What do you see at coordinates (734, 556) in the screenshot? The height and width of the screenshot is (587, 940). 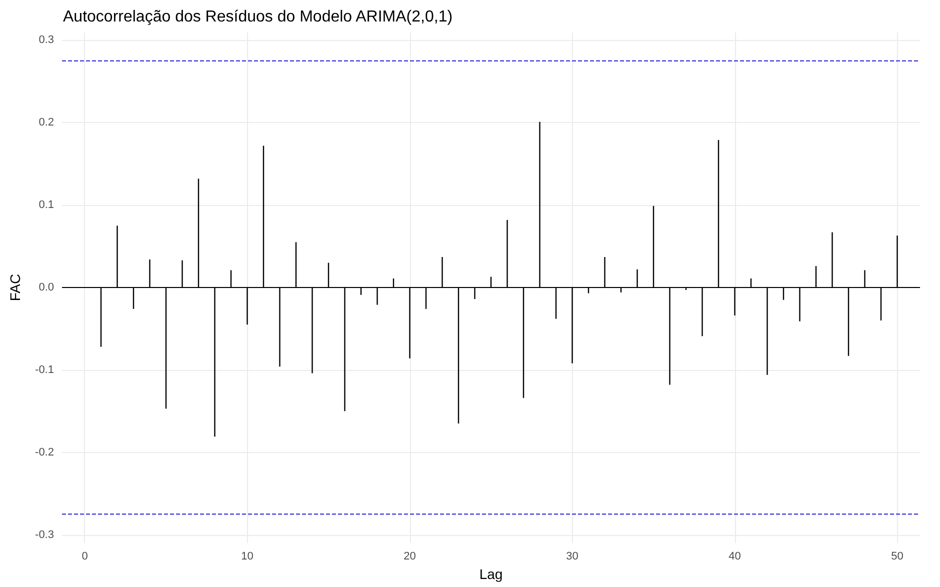 I see `x-tick-label: 40` at bounding box center [734, 556].